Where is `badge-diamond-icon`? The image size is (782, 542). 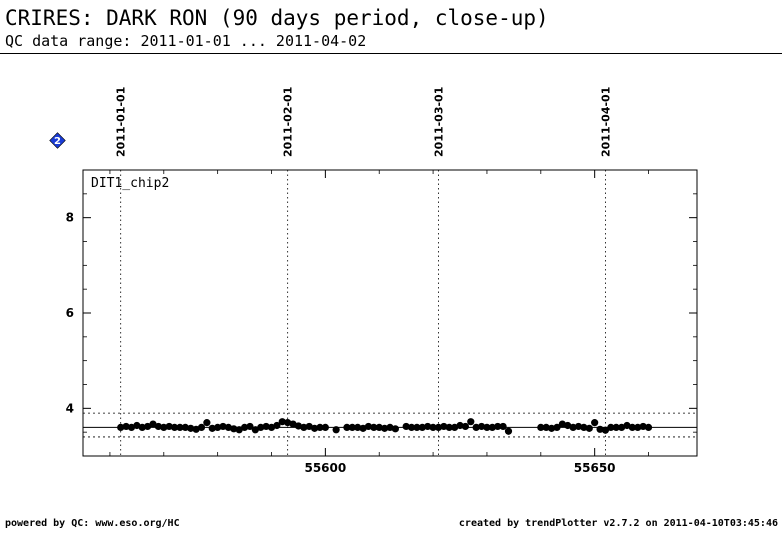
badge-diamond-icon is located at coordinates (57, 140).